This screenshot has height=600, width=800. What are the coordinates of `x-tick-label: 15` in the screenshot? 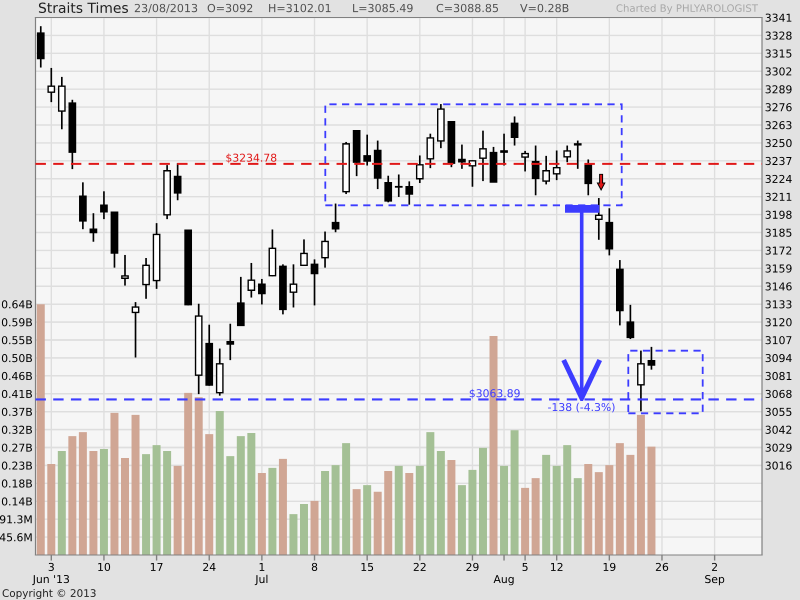 It's located at (367, 567).